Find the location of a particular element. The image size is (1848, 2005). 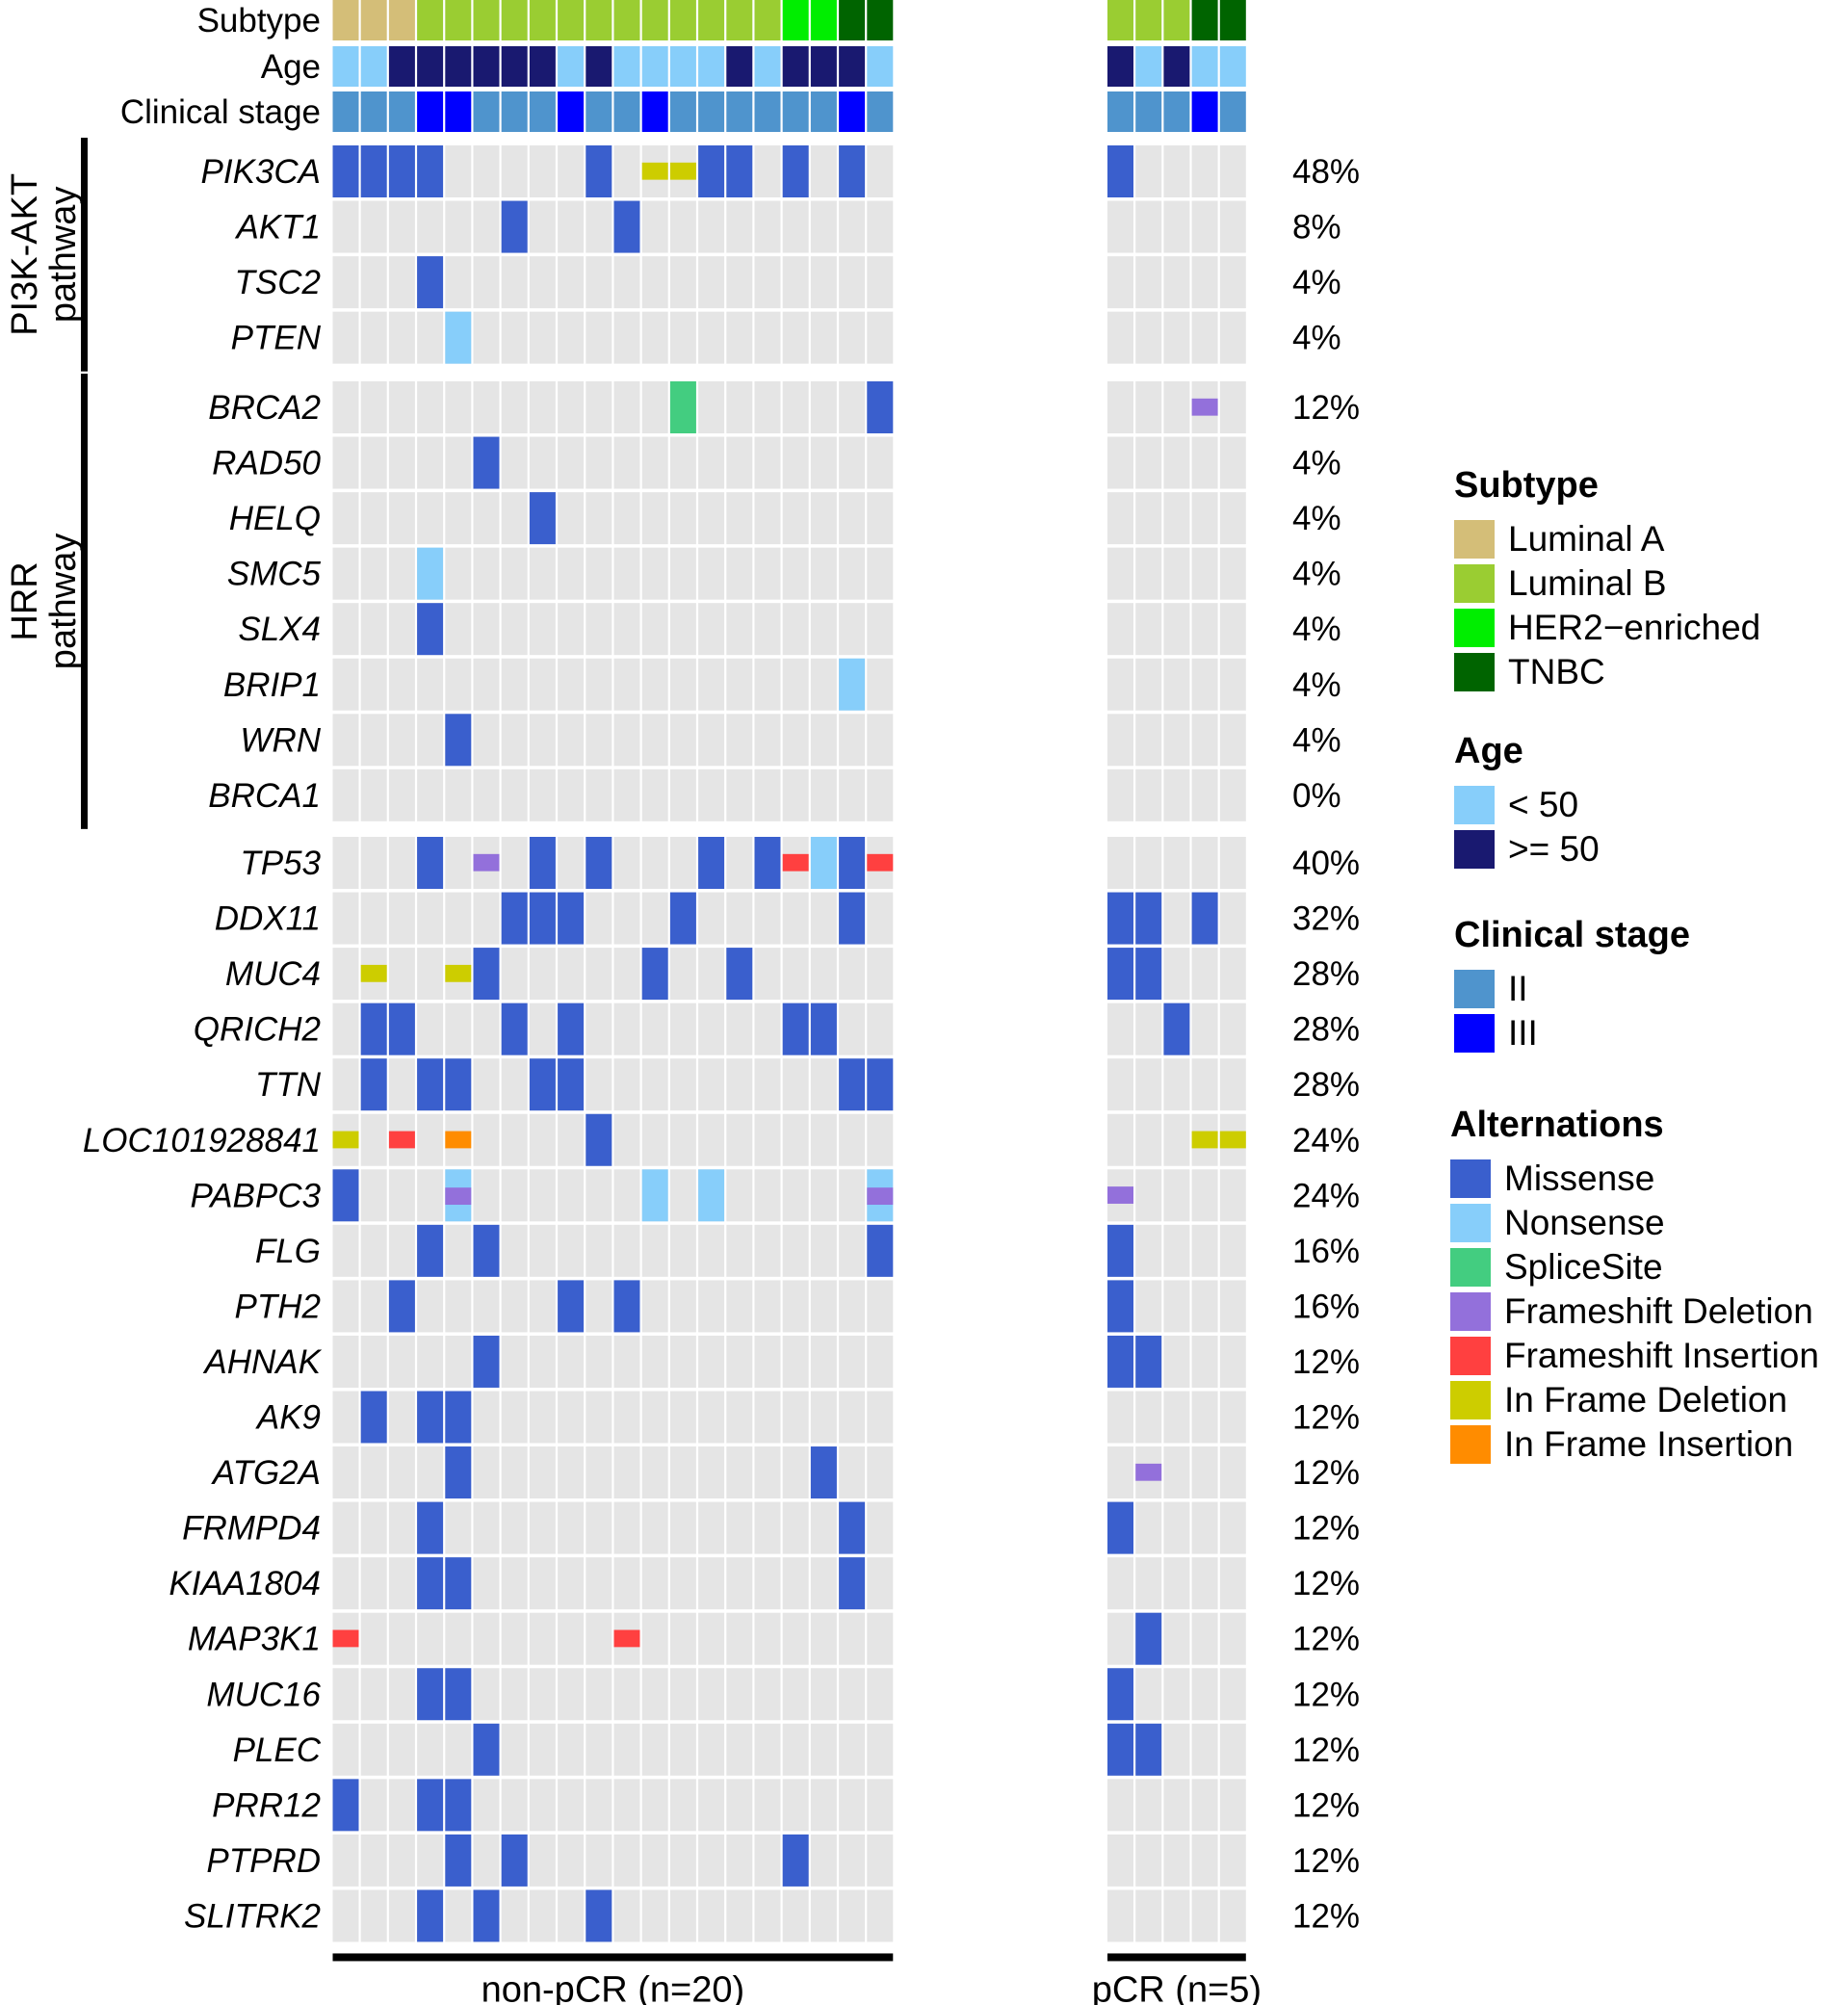

annotation-label-age: Age is located at coordinates (291, 67).